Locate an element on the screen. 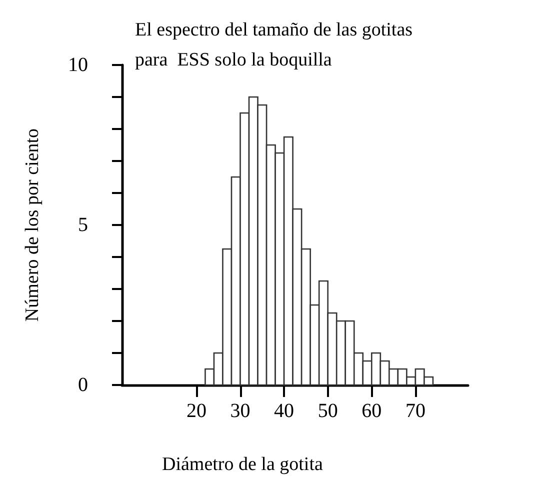  x-tick-label: 20 is located at coordinates (196, 411).